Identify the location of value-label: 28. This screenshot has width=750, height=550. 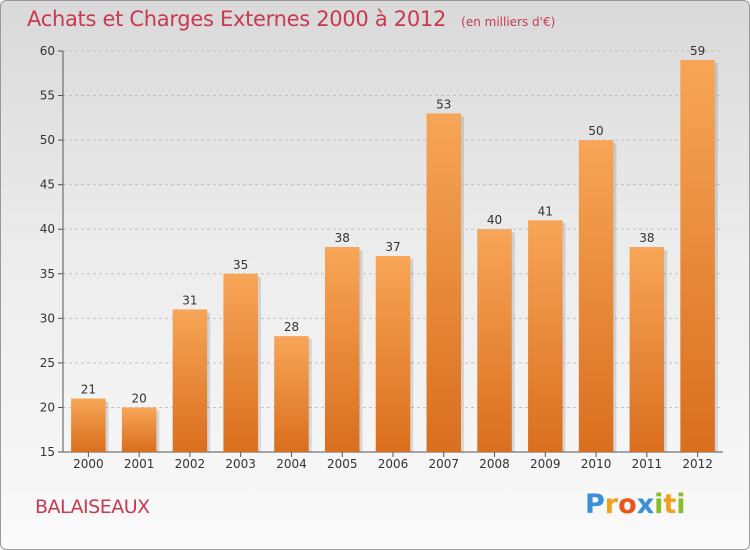
(291, 327).